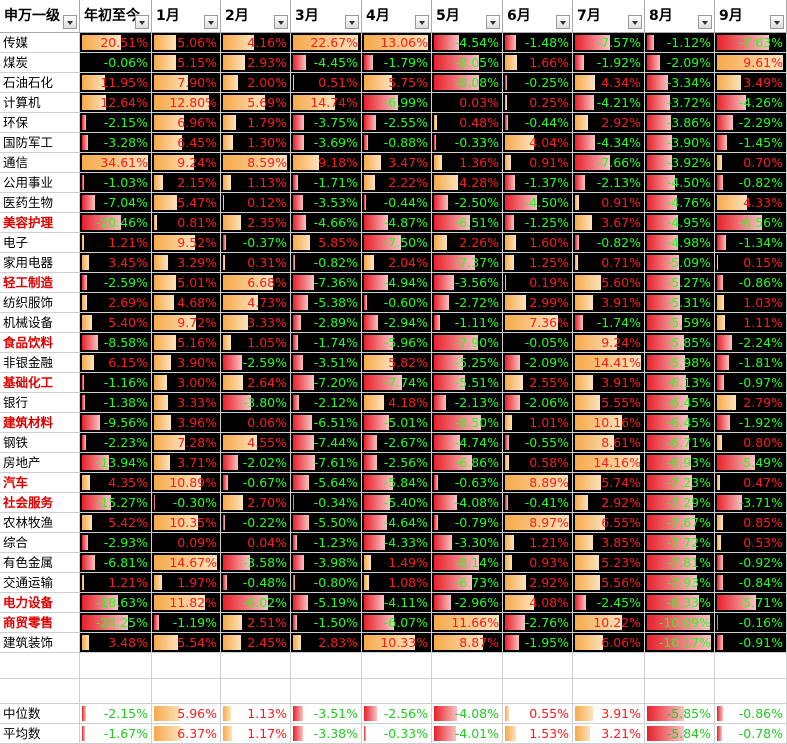  I want to click on cell-text: 3.47%, so click(408, 162).